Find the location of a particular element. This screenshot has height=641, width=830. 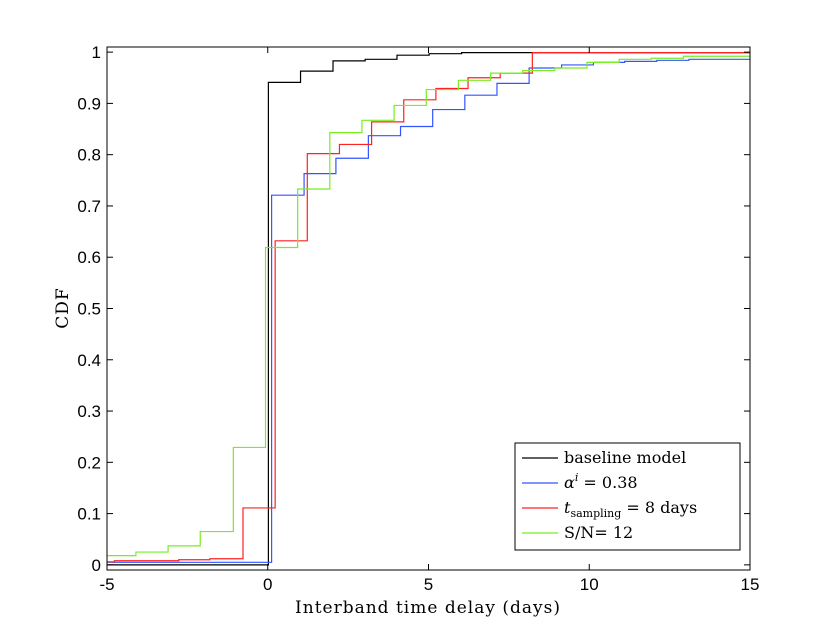

y-tick-label: 0.4 is located at coordinates (89, 360).